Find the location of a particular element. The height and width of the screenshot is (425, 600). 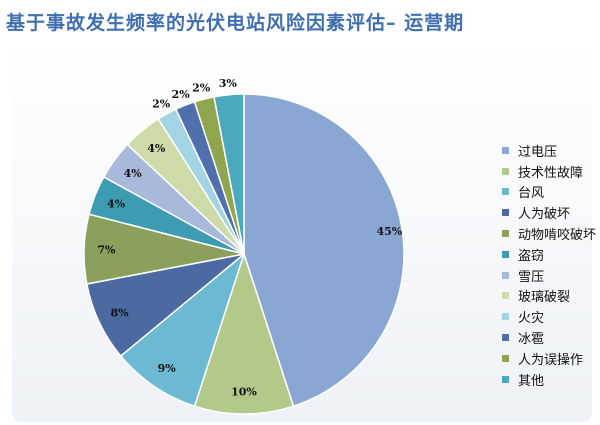

legend-item-11: 人为误操作 is located at coordinates (549, 358).